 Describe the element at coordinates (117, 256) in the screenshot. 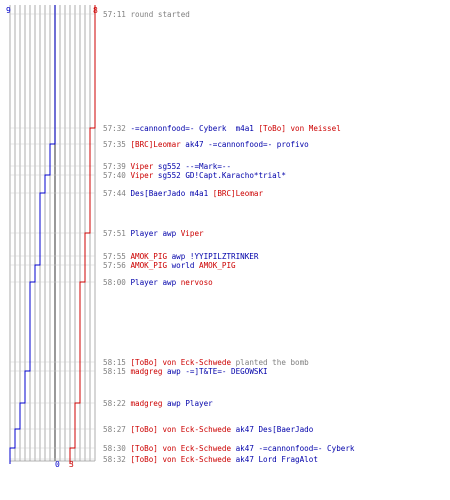

I see `event-time: 57:55` at that location.